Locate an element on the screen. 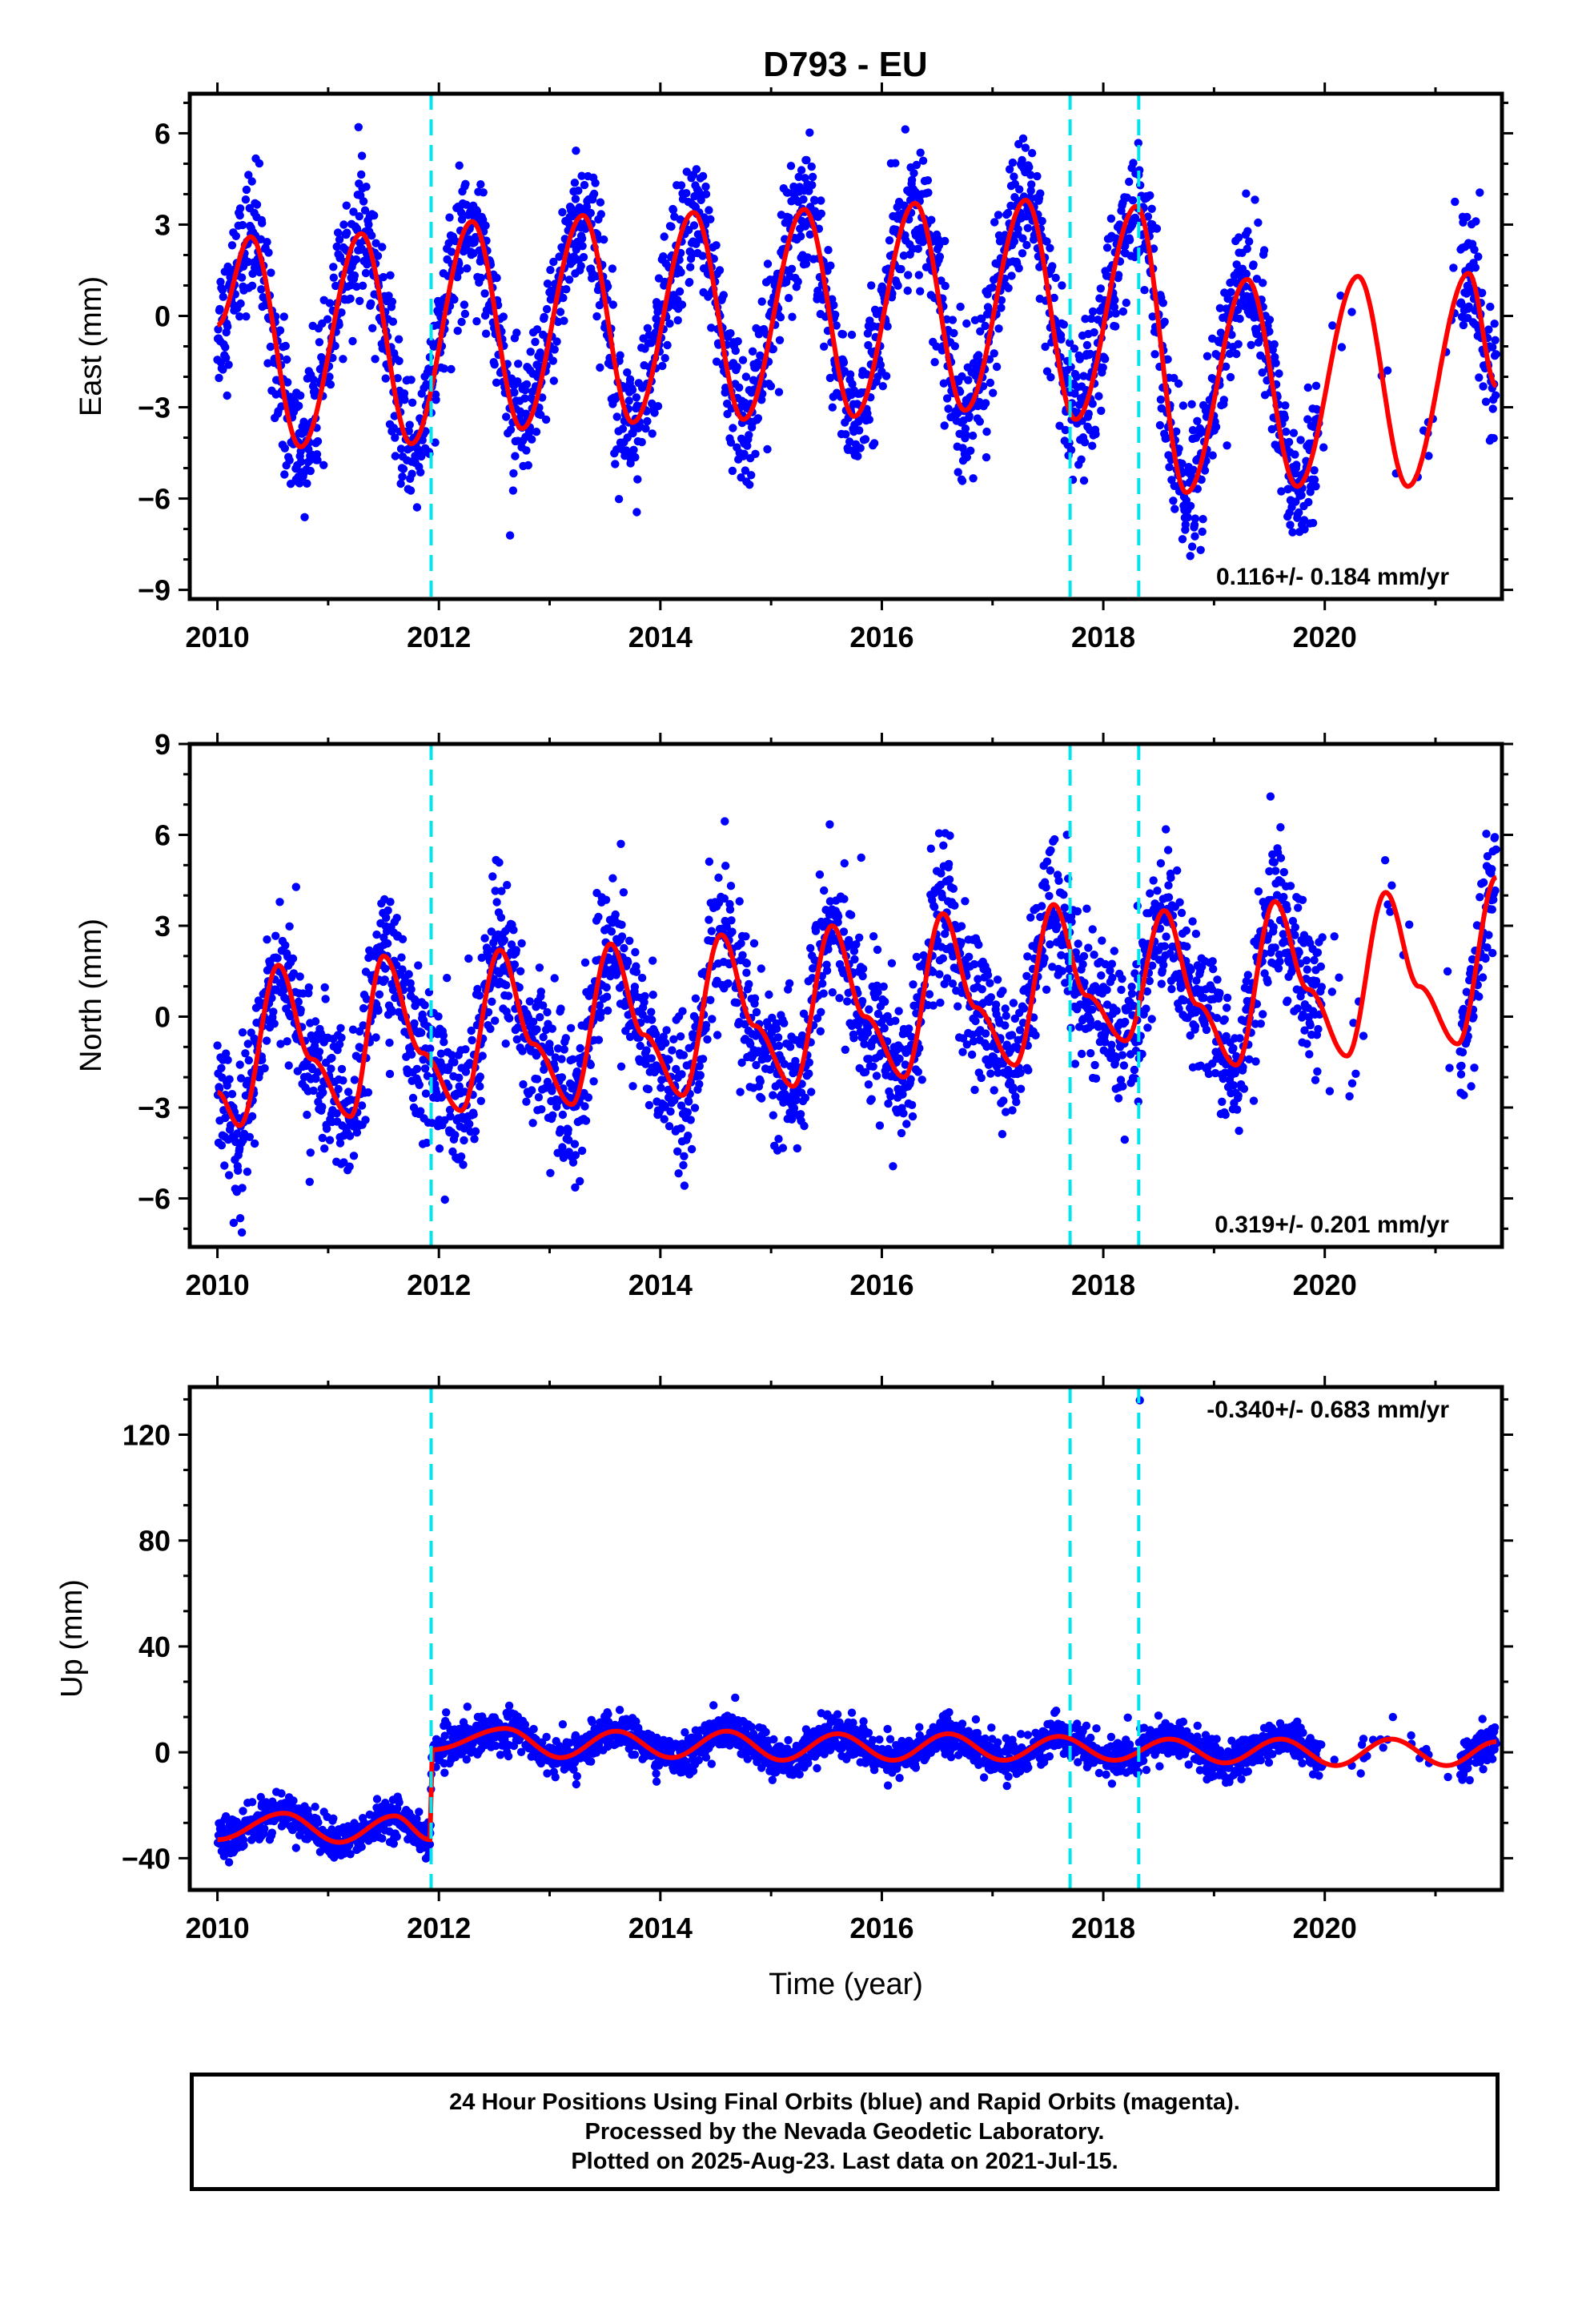 The image size is (1582, 2324). x-tick-label: 2010 is located at coordinates (218, 637).